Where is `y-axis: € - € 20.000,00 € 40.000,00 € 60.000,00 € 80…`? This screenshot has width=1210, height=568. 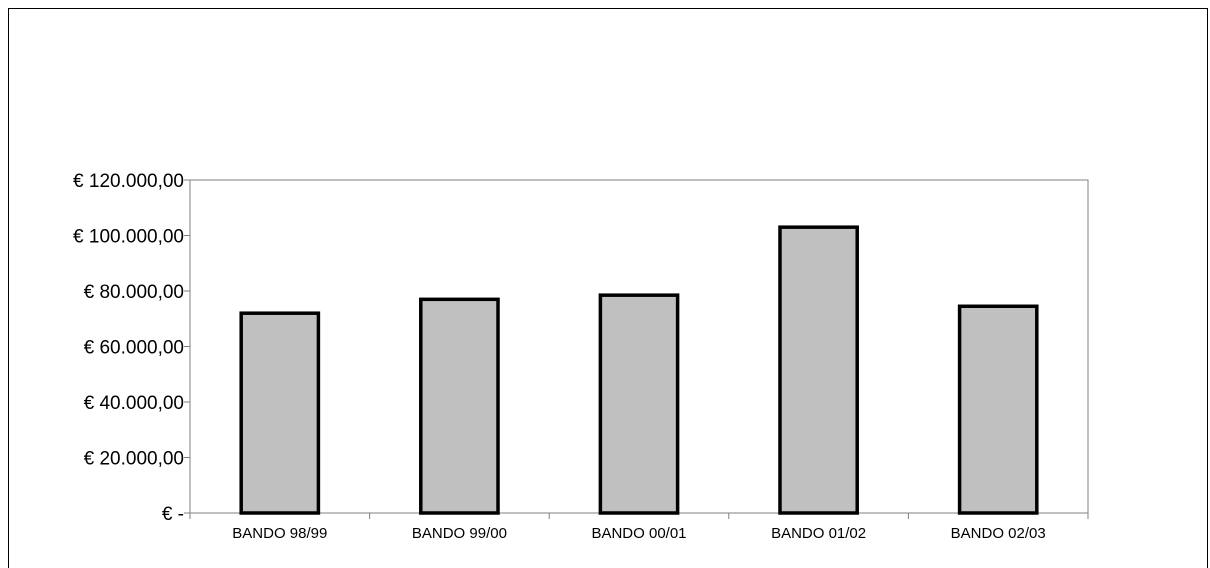 y-axis: € - € 20.000,00 € 40.000,00 € 60.000,00 € 80… is located at coordinates (132, 348).